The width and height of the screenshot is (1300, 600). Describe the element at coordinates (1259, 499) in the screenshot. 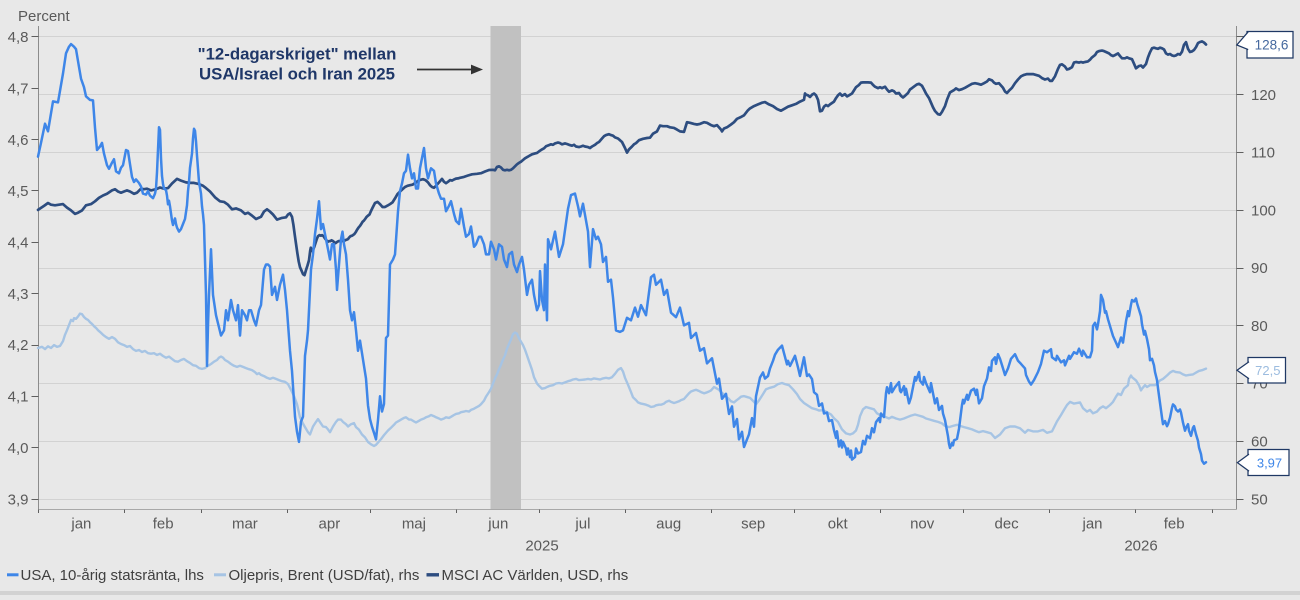

I see `svg-text: 50` at that location.